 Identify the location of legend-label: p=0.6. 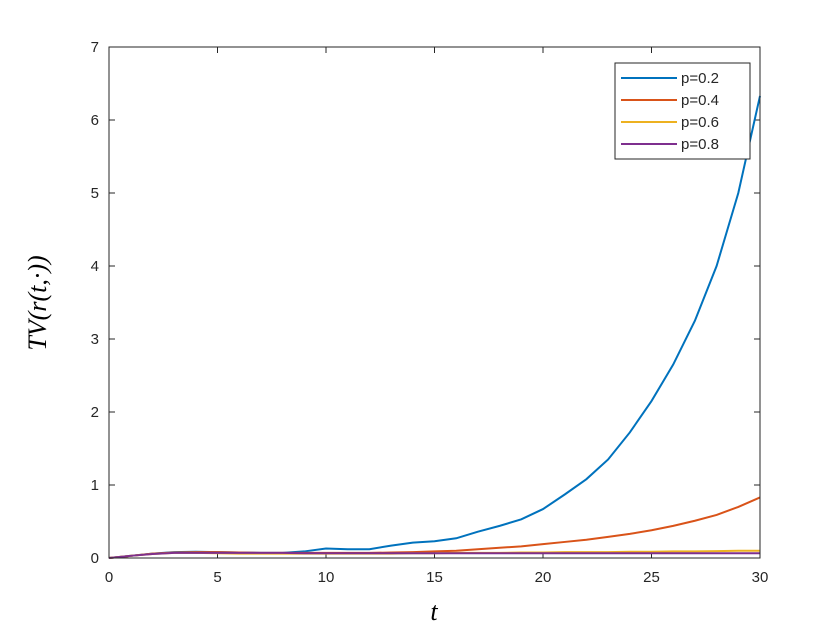
(700, 122).